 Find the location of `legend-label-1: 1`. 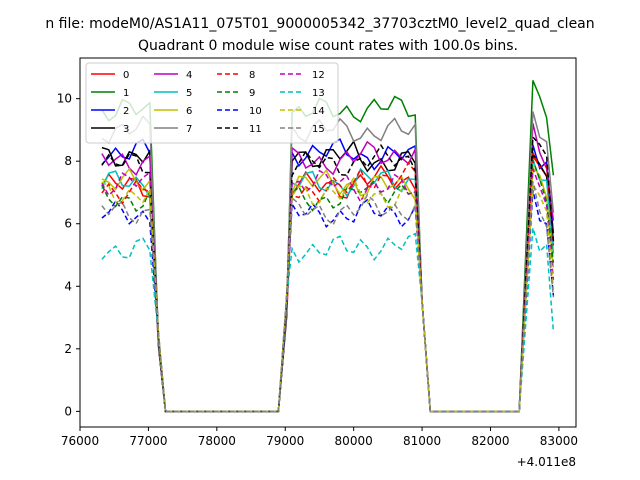

legend-label-1: 1 is located at coordinates (126, 93).